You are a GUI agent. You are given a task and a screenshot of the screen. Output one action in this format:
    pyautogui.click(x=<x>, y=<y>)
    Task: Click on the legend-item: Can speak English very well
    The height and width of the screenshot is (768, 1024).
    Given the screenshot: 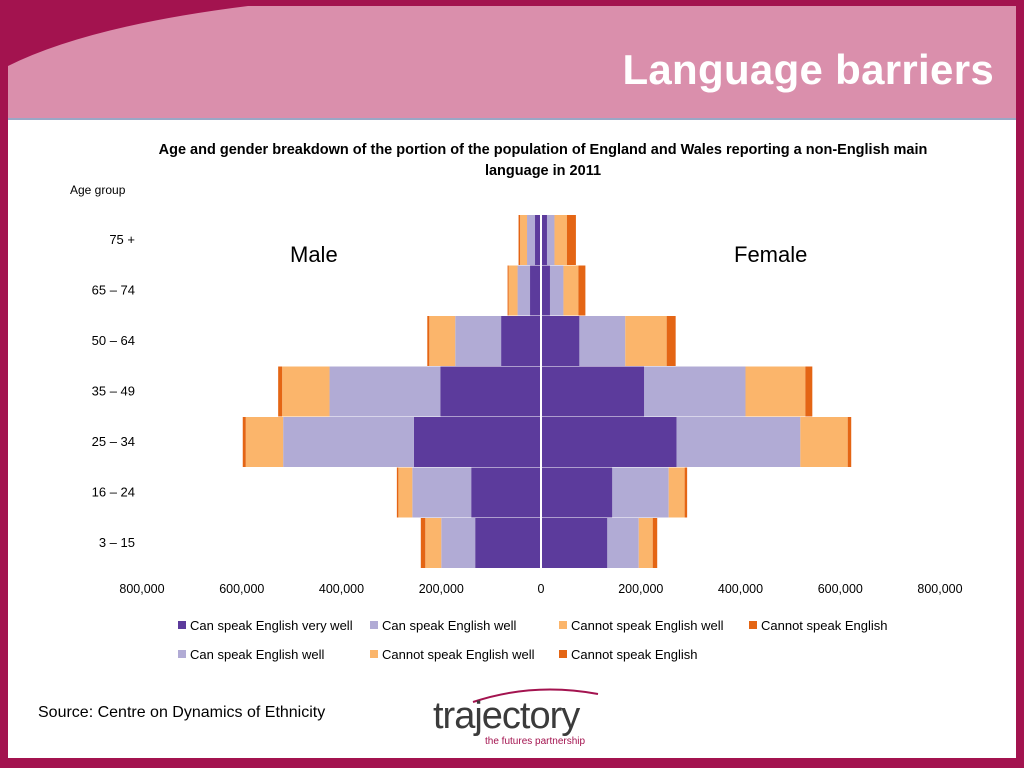 What is the action you would take?
    pyautogui.click(x=265, y=625)
    